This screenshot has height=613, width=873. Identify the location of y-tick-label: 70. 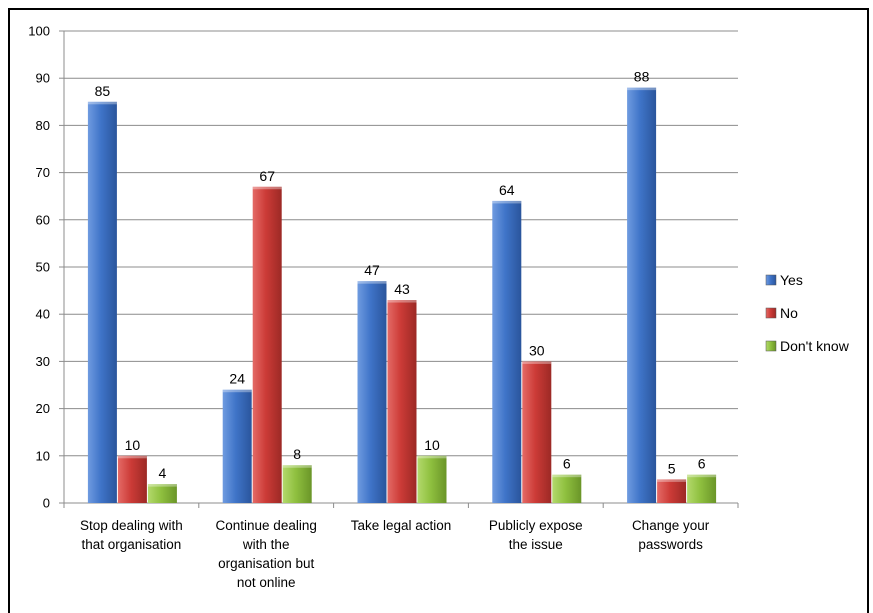
(43, 172).